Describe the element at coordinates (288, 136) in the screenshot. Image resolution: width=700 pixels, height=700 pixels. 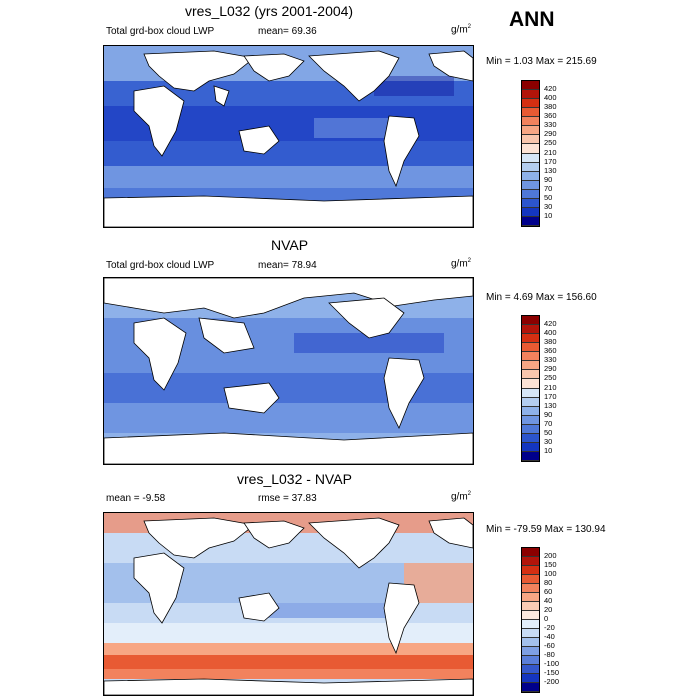
I see `panel1-map` at that location.